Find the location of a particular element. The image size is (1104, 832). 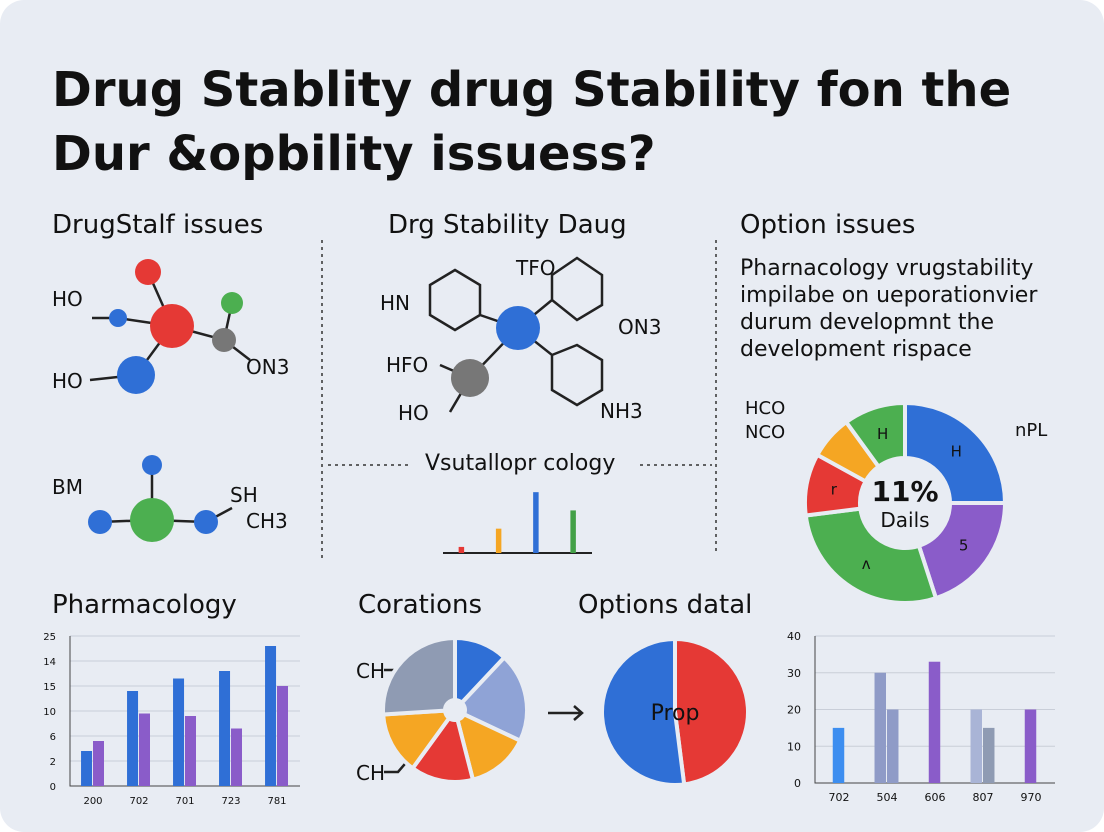

center-label: 11% is located at coordinates (904, 491).